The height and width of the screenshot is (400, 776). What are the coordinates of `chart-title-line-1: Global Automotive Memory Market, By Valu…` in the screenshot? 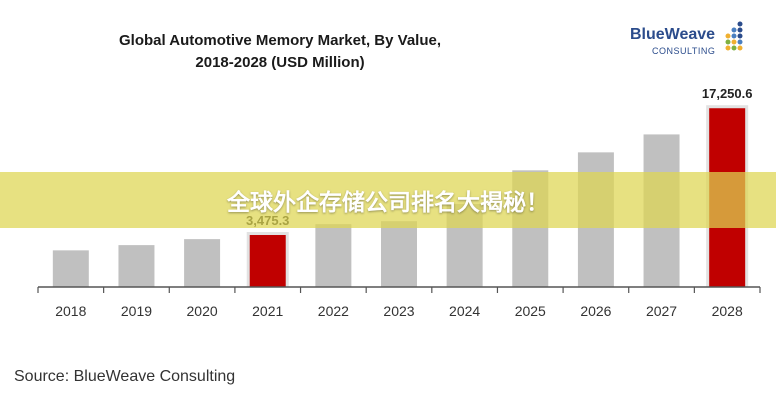 It's located at (280, 40).